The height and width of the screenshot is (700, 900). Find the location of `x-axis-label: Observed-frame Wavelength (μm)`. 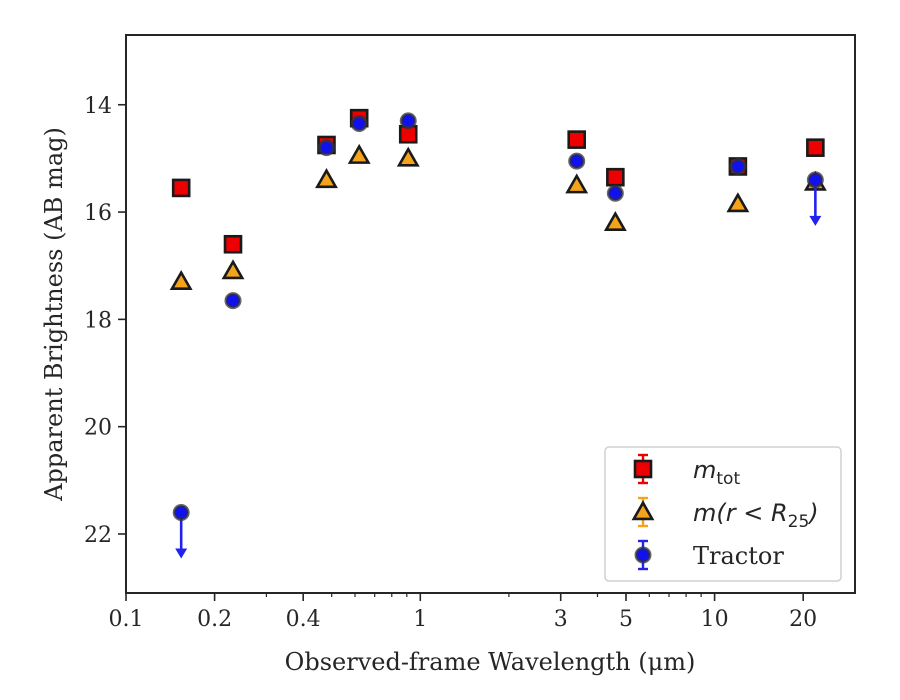

x-axis-label: Observed-frame Wavelength (μm) is located at coordinates (490, 662).